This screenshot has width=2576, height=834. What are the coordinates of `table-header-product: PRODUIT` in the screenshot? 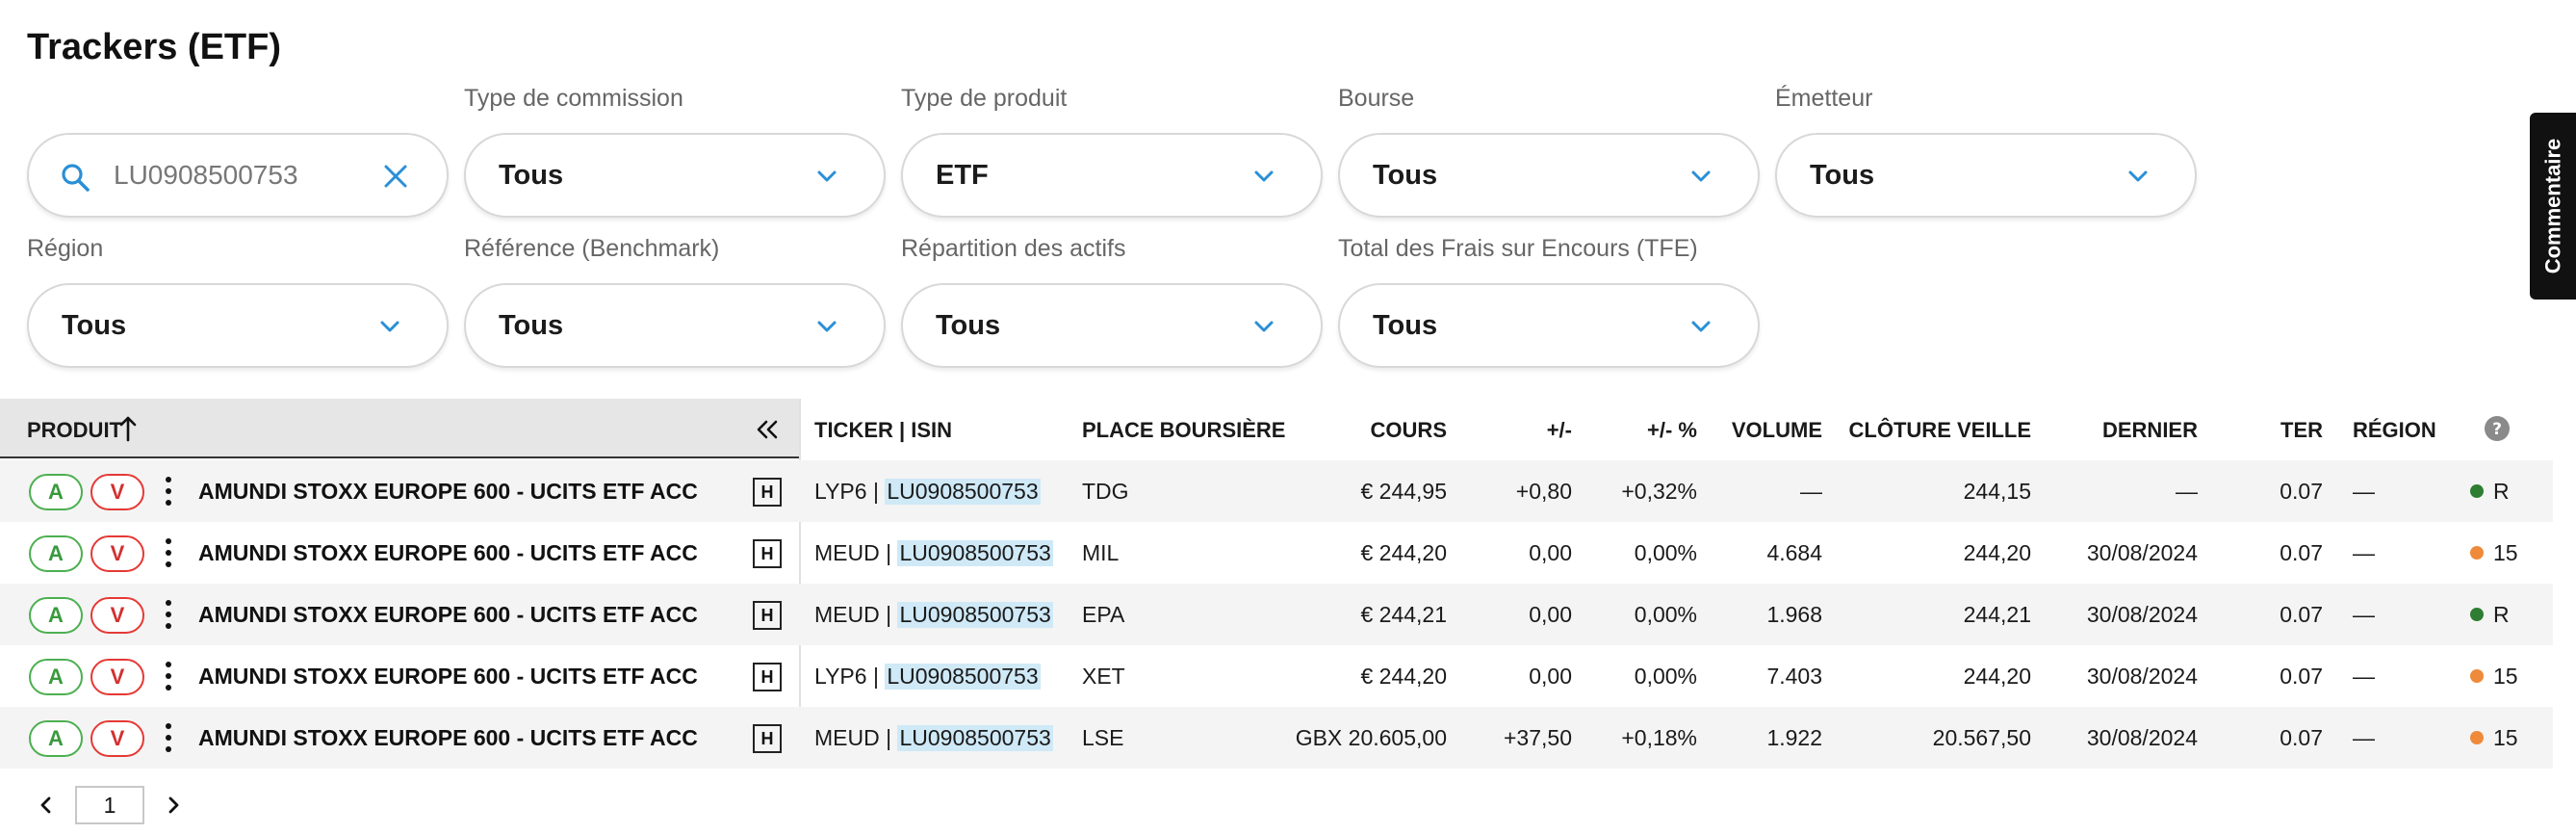 It's located at (400, 428).